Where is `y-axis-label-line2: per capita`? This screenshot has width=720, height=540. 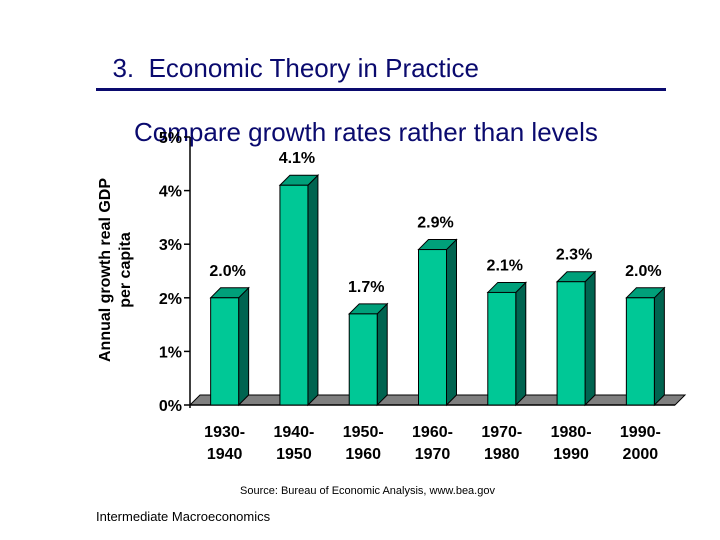 y-axis-label-line2: per capita is located at coordinates (125, 270).